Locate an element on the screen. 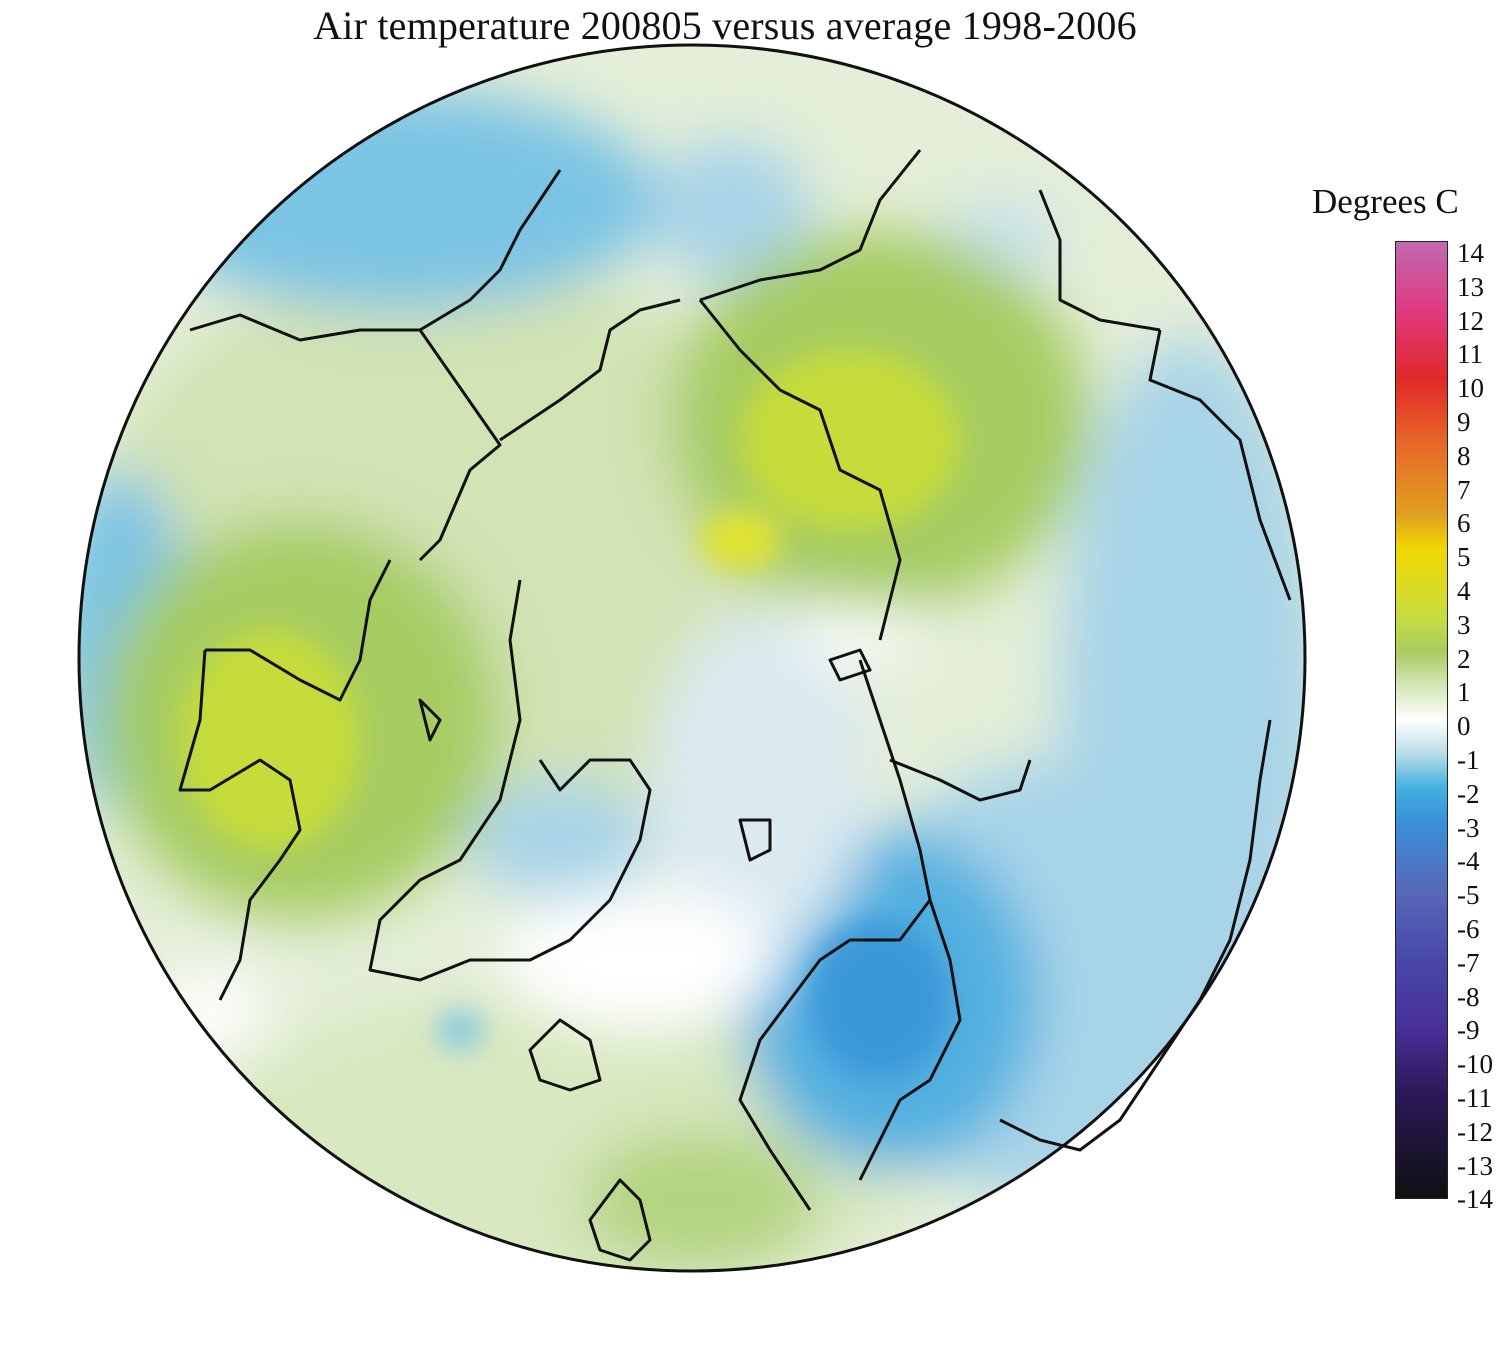  legend-tick-label: -5 is located at coordinates (1468, 895).